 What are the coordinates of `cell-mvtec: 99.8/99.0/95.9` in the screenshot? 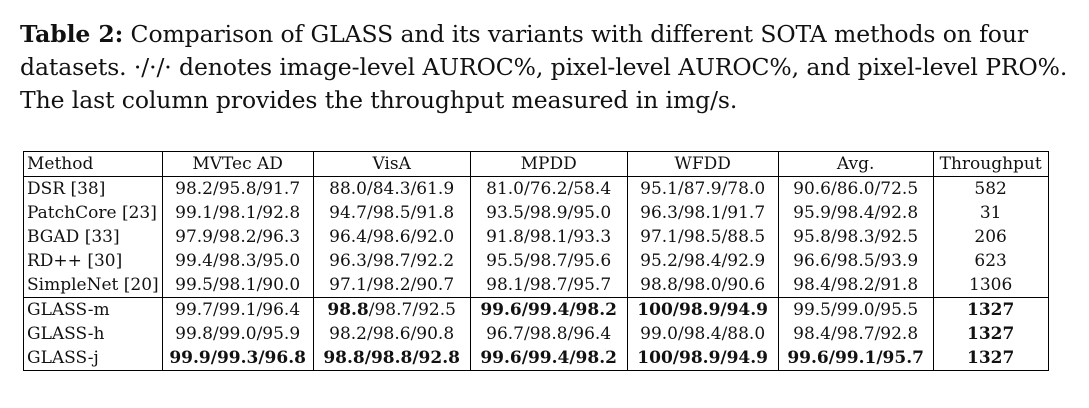 It's located at (237, 334).